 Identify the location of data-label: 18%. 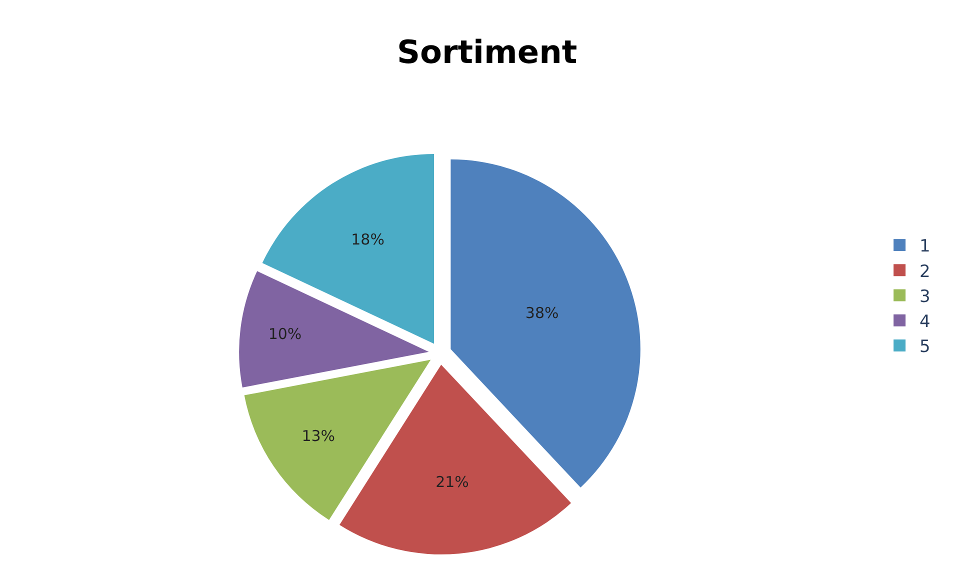
(367, 239).